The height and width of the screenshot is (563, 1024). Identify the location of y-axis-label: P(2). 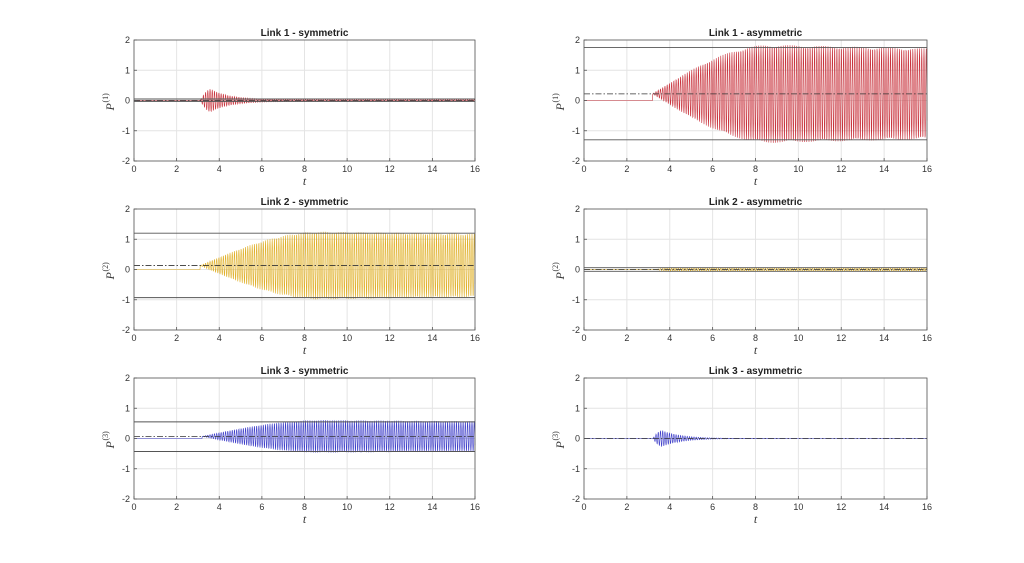
(559, 271).